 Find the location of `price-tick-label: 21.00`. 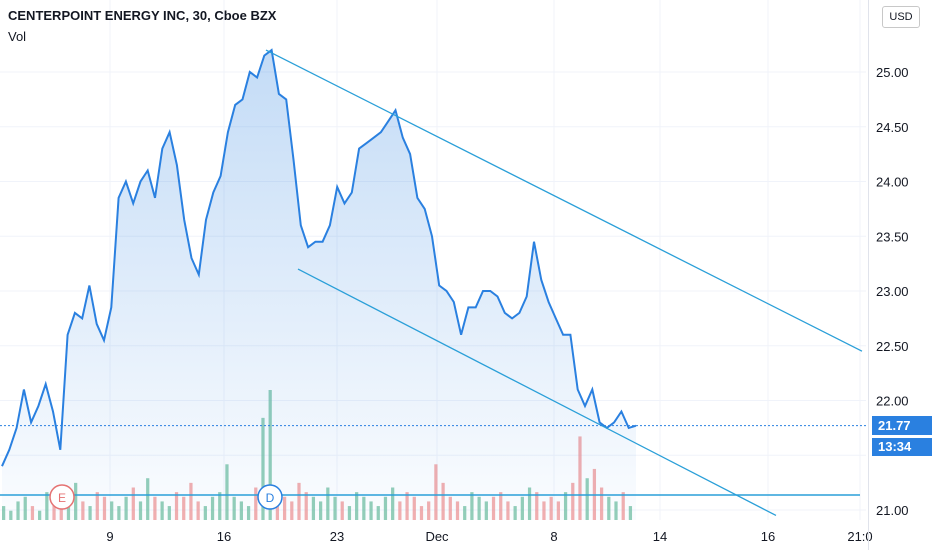

price-tick-label: 21.00 is located at coordinates (892, 510).